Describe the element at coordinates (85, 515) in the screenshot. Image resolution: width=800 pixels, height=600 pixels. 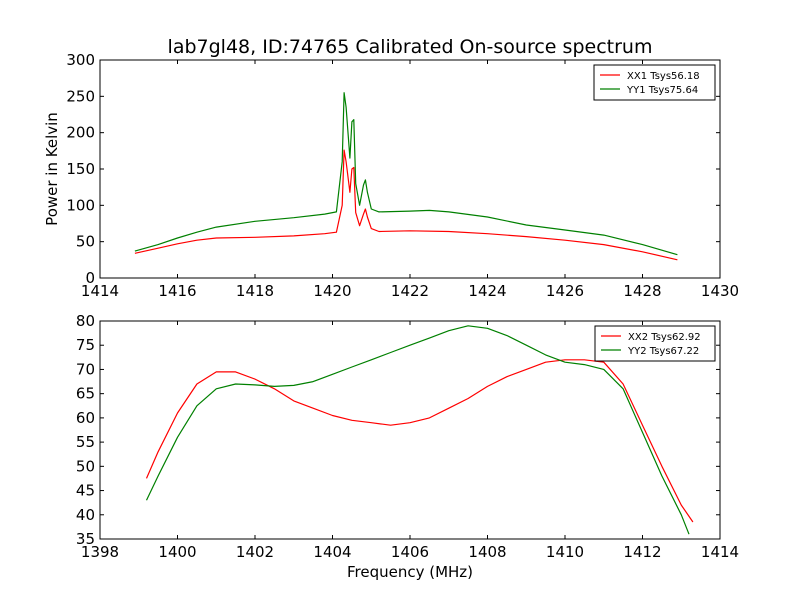
I see `y-tick-label: 40` at that location.